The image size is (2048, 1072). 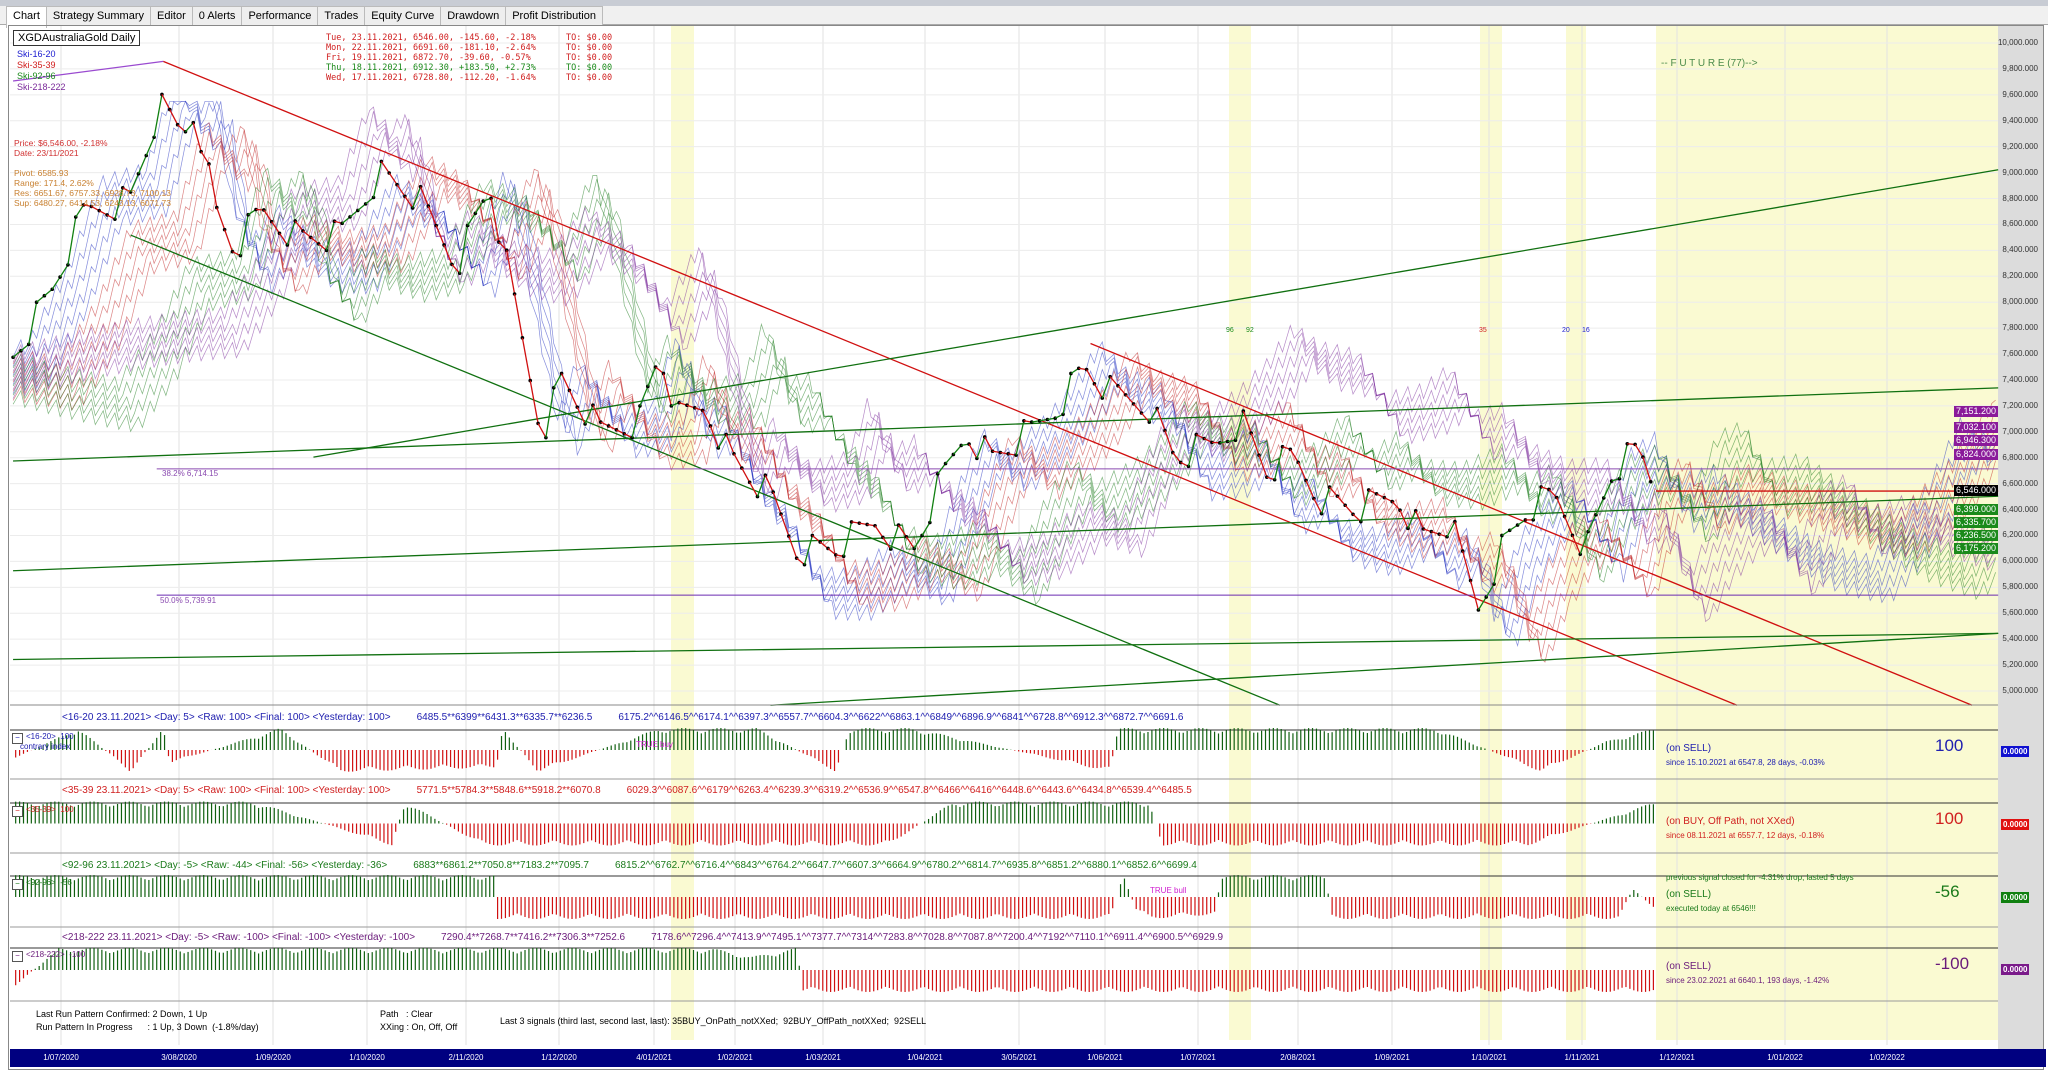 What do you see at coordinates (1976, 522) in the screenshot?
I see `price-tag: 6,335.700` at bounding box center [1976, 522].